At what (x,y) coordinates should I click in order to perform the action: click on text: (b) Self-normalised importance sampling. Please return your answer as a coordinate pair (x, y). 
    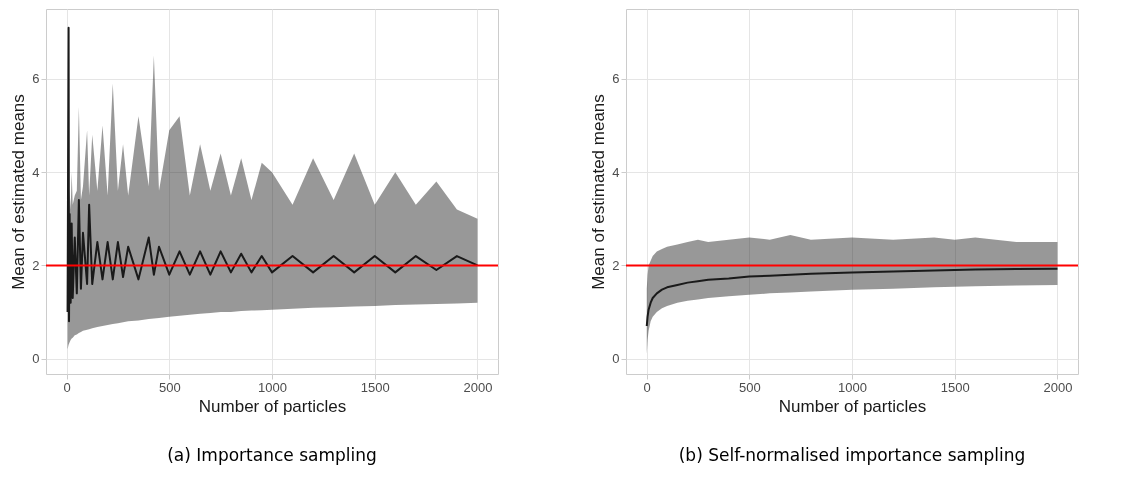
    Looking at the image, I should click on (852, 455).